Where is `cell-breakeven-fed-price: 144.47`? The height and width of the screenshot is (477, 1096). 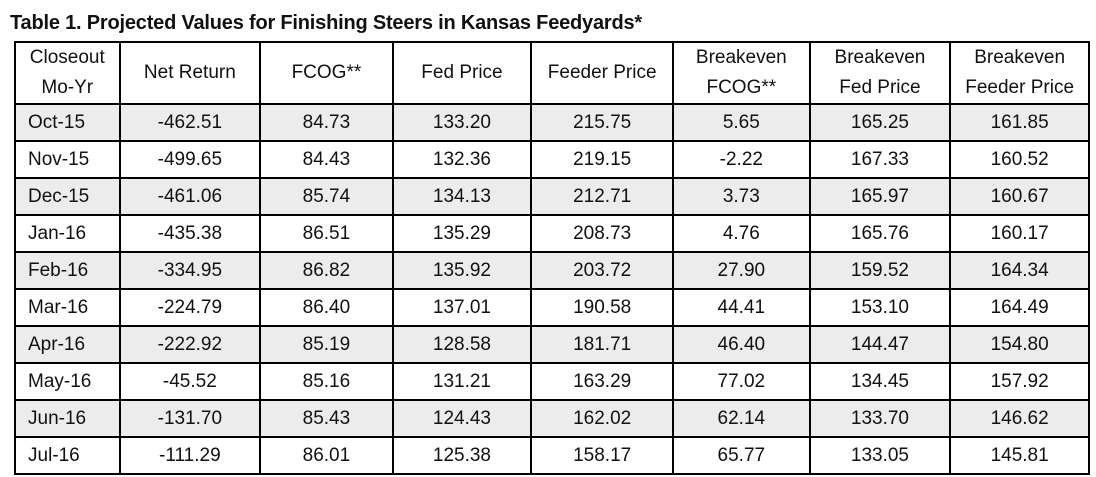 cell-breakeven-fed-price: 144.47 is located at coordinates (880, 344).